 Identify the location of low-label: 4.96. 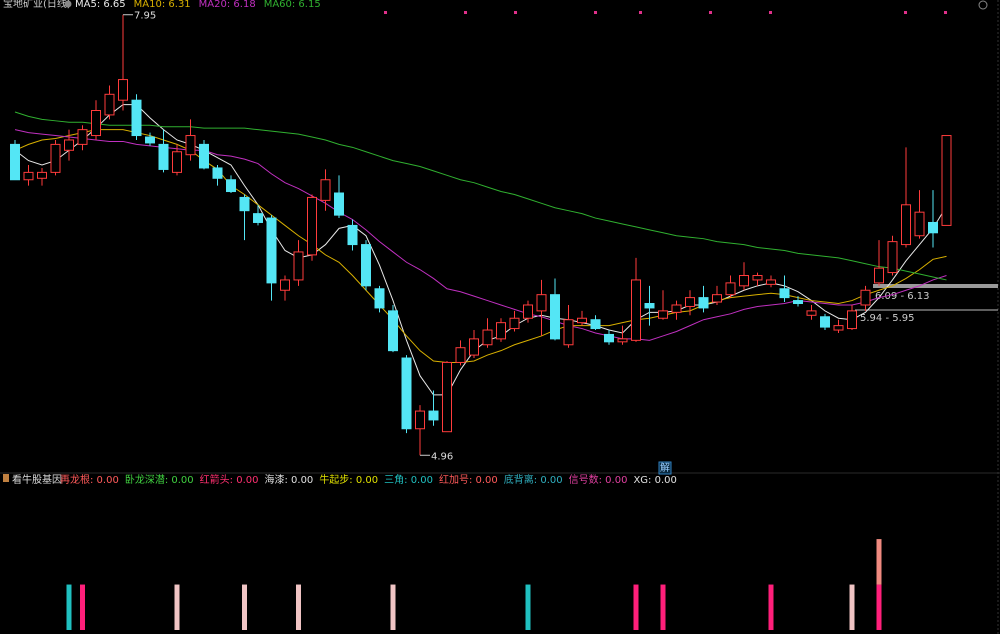
(442, 456).